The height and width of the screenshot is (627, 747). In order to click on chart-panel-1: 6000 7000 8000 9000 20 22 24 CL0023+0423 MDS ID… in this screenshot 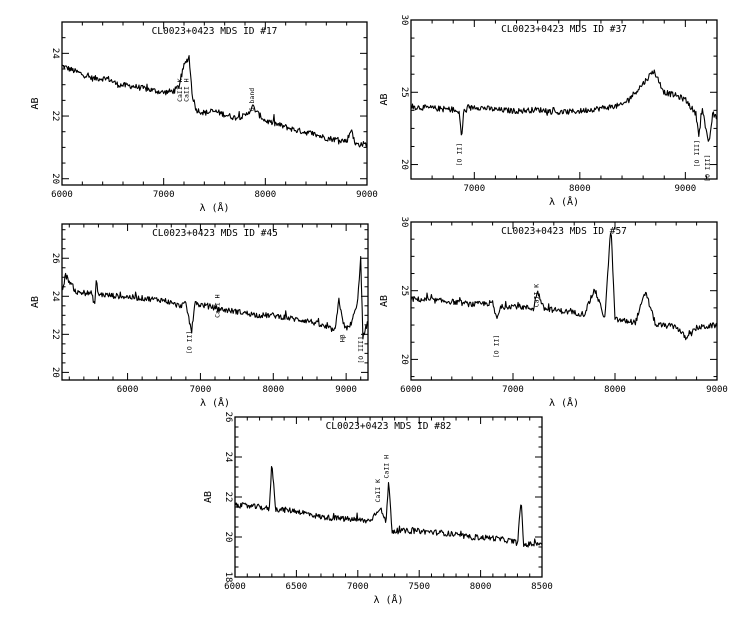, I will do `click(204, 117)`.